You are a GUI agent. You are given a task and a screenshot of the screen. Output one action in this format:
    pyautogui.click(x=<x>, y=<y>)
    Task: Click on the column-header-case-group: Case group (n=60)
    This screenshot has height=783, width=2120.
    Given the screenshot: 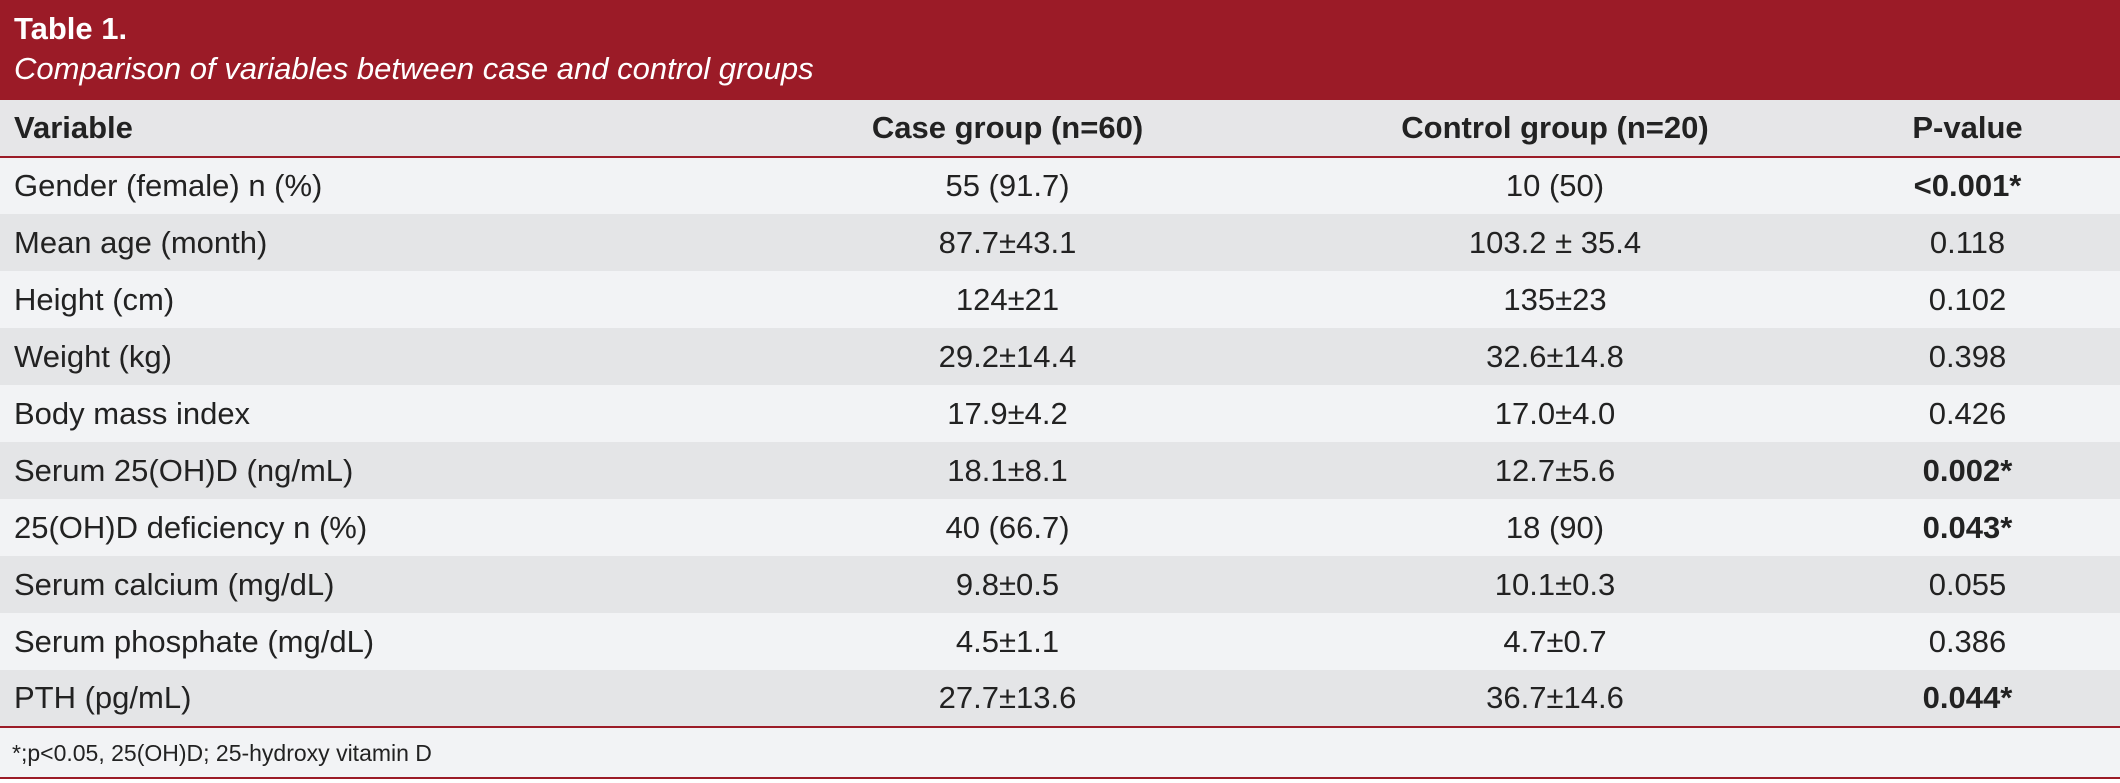 What is the action you would take?
    pyautogui.click(x=1007, y=129)
    